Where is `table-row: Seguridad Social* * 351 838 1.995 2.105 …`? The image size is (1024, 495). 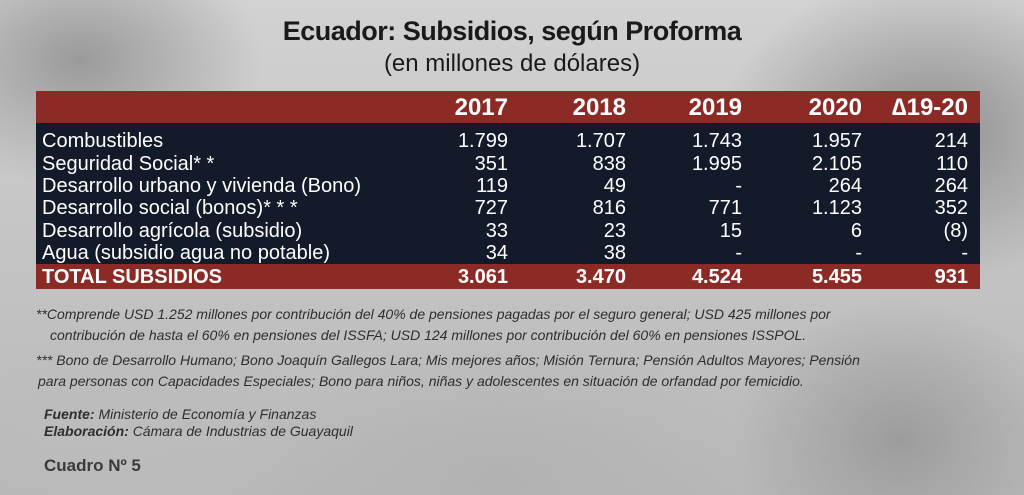 table-row: Seguridad Social* * 351 838 1.995 2.105 … is located at coordinates (508, 163).